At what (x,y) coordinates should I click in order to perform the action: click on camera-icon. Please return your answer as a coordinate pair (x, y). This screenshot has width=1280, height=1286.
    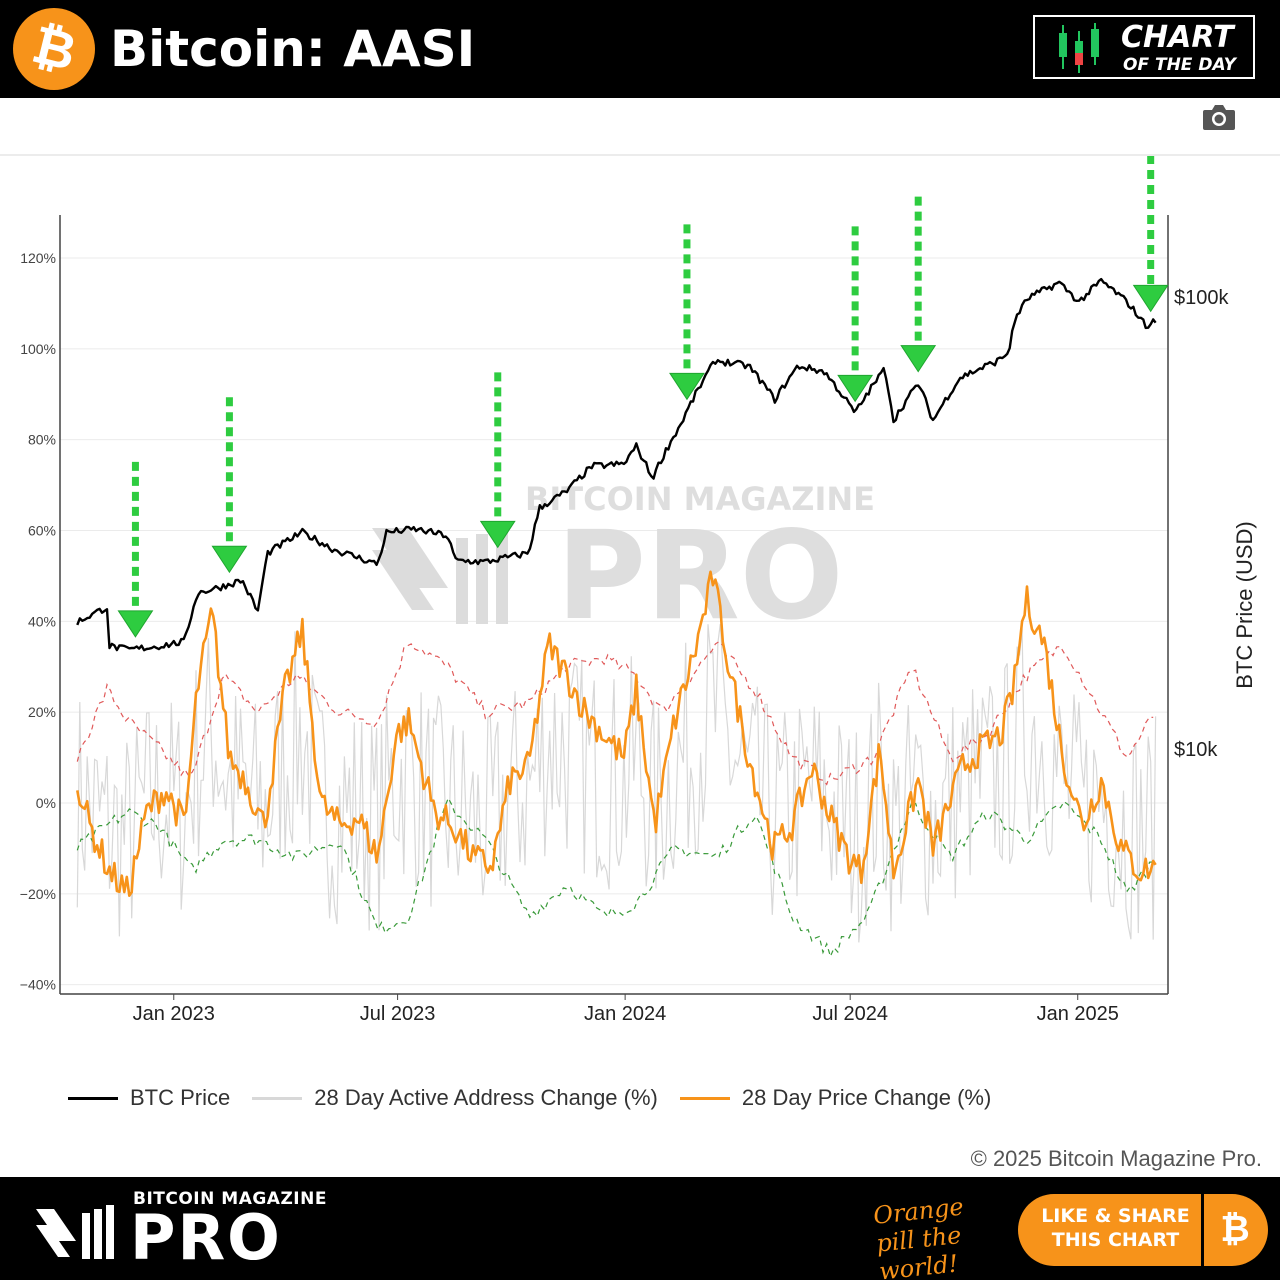
    Looking at the image, I should click on (1219, 117).